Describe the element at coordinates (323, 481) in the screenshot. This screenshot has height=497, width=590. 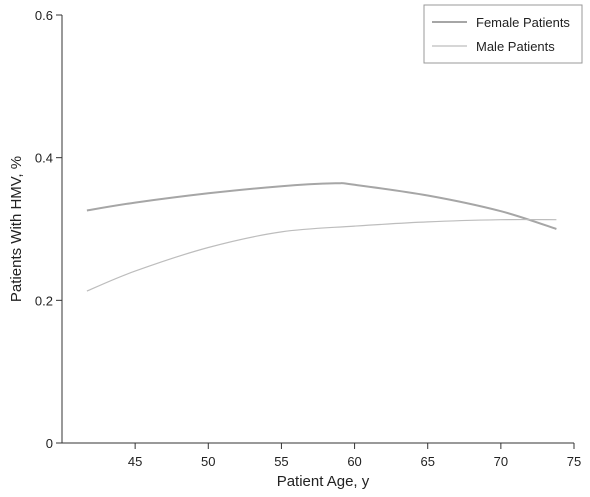
I see `x-axis-title: Patient Age, y` at that location.